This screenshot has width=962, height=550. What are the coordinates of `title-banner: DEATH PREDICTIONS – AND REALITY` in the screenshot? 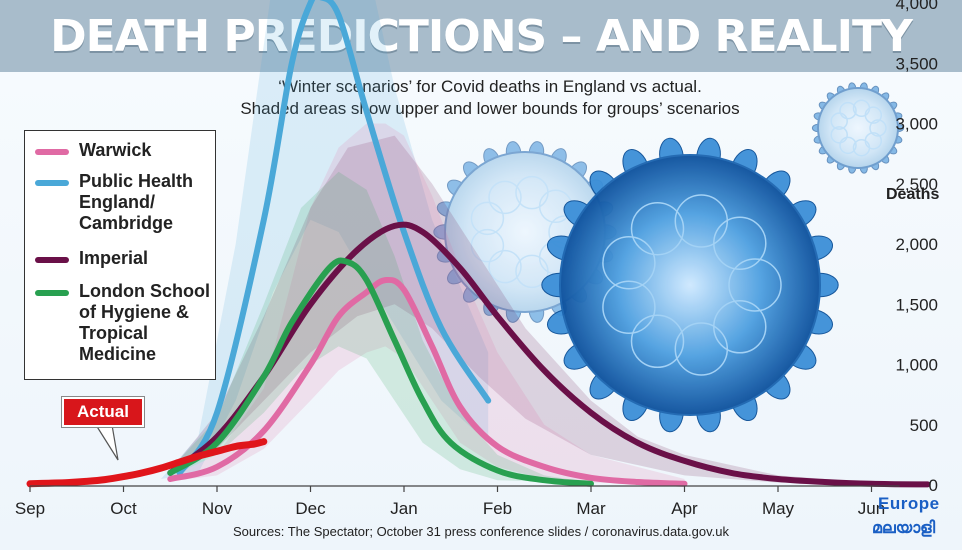 It's located at (481, 36).